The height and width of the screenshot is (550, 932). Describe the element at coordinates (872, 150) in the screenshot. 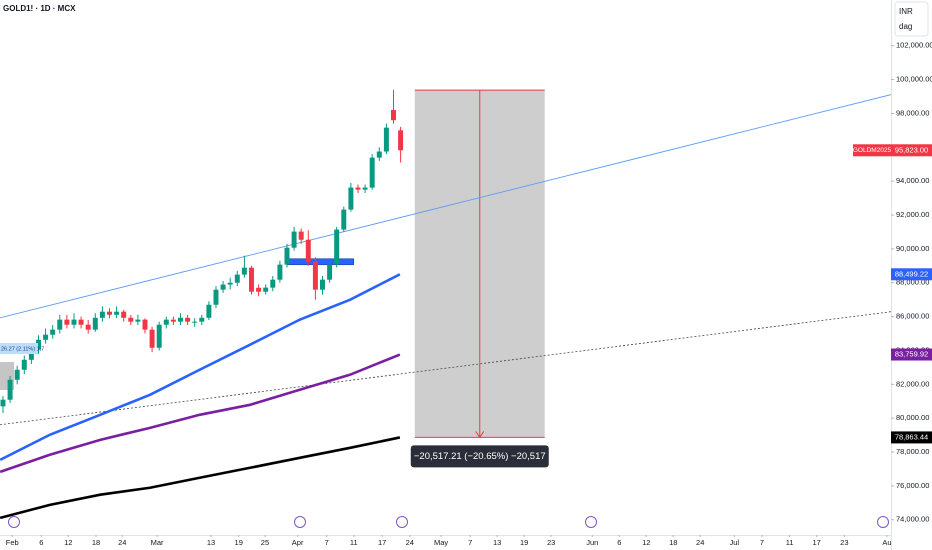

I see `symbol-label: GOLDM2025` at that location.